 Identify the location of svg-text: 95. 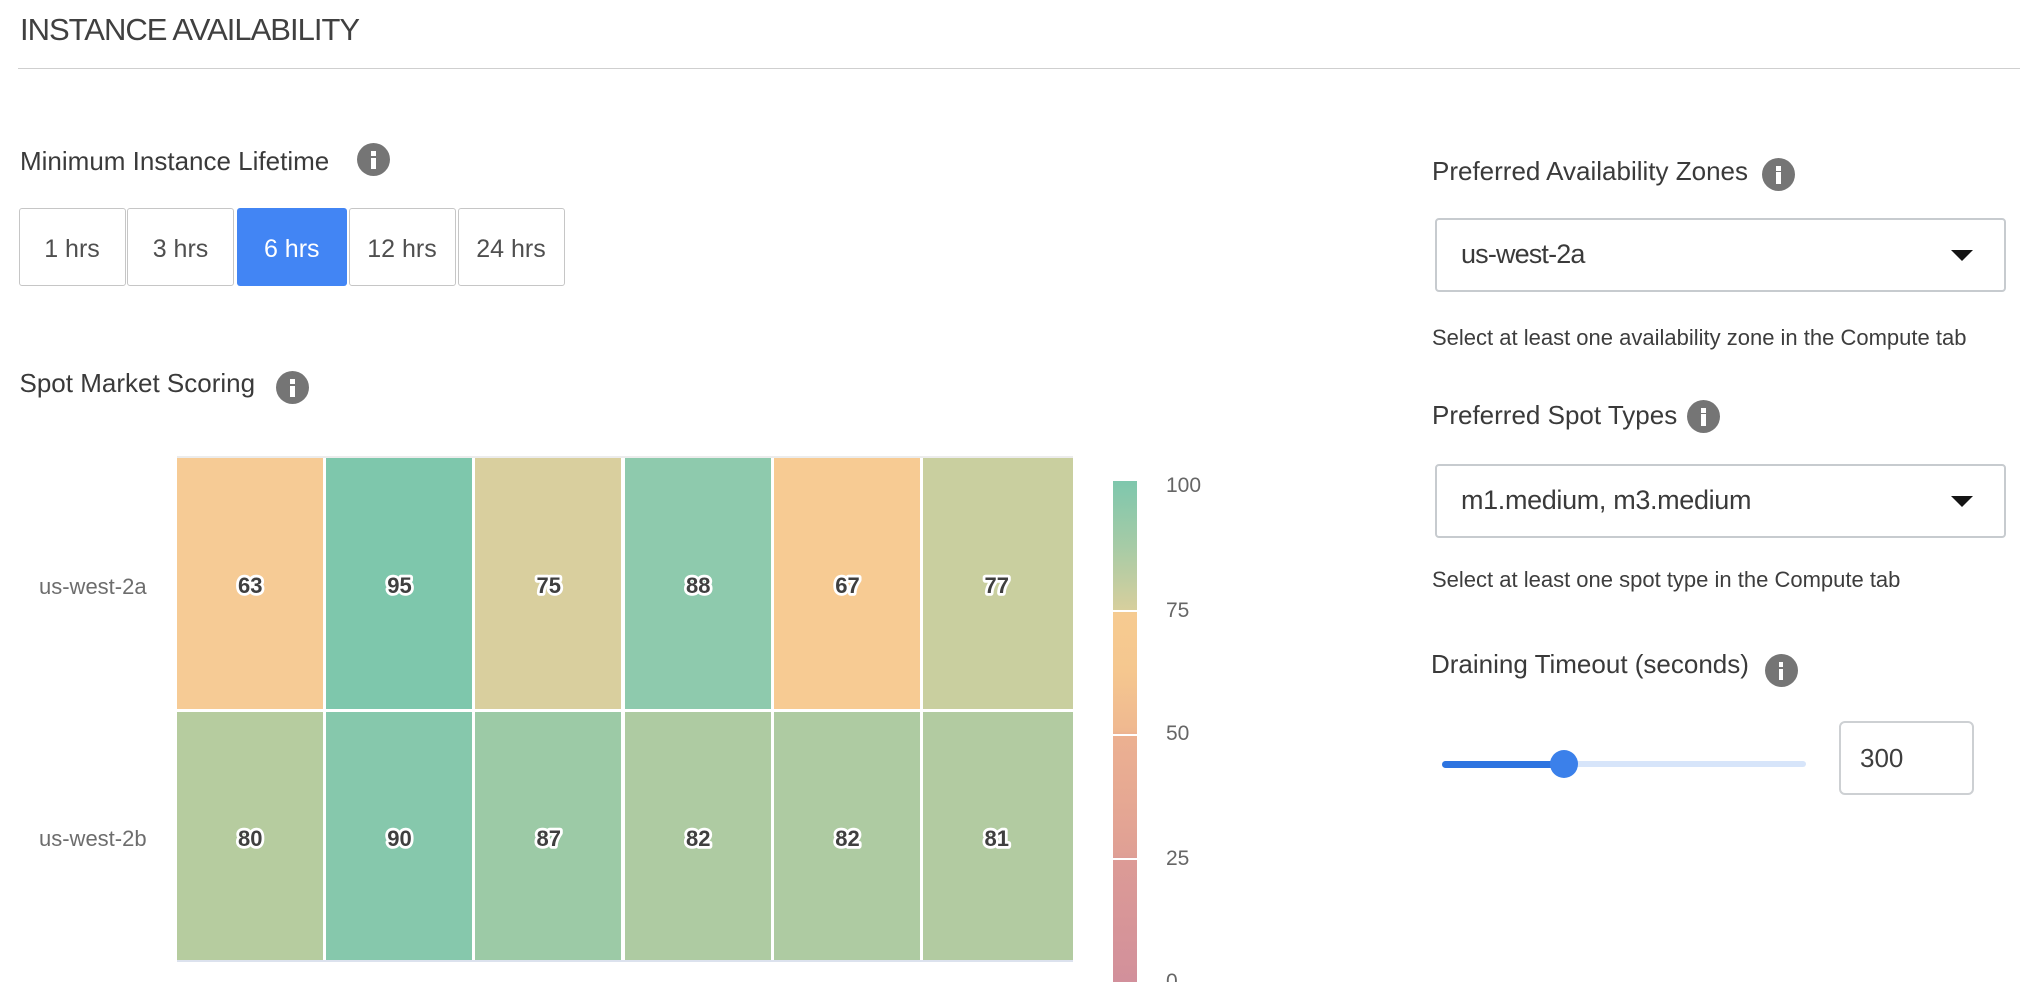
(399, 585).